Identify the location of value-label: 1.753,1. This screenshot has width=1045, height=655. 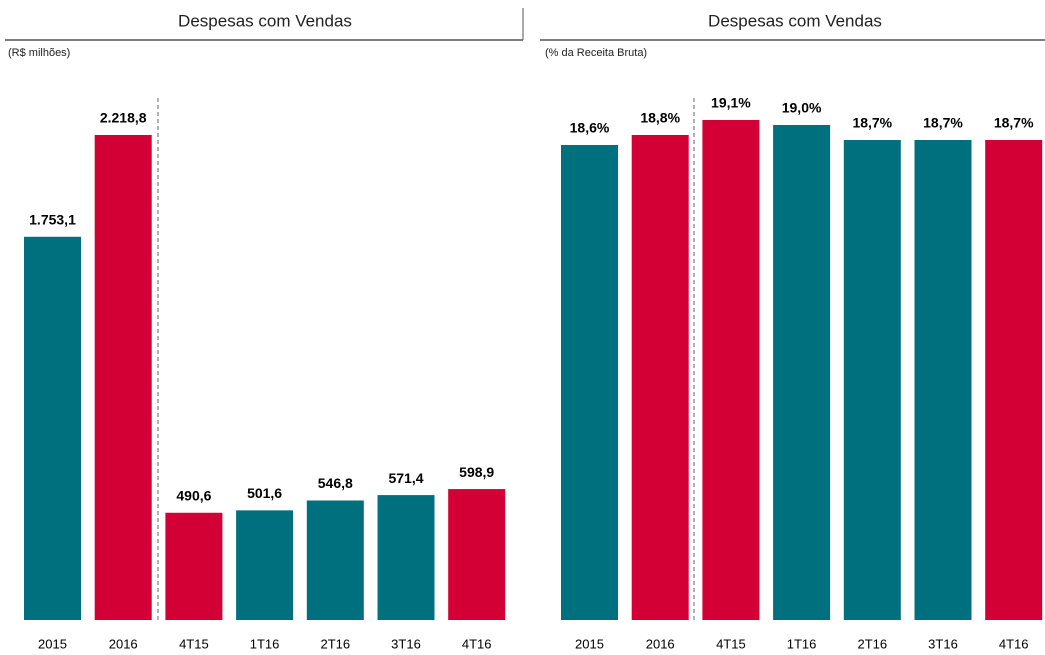
(52, 219).